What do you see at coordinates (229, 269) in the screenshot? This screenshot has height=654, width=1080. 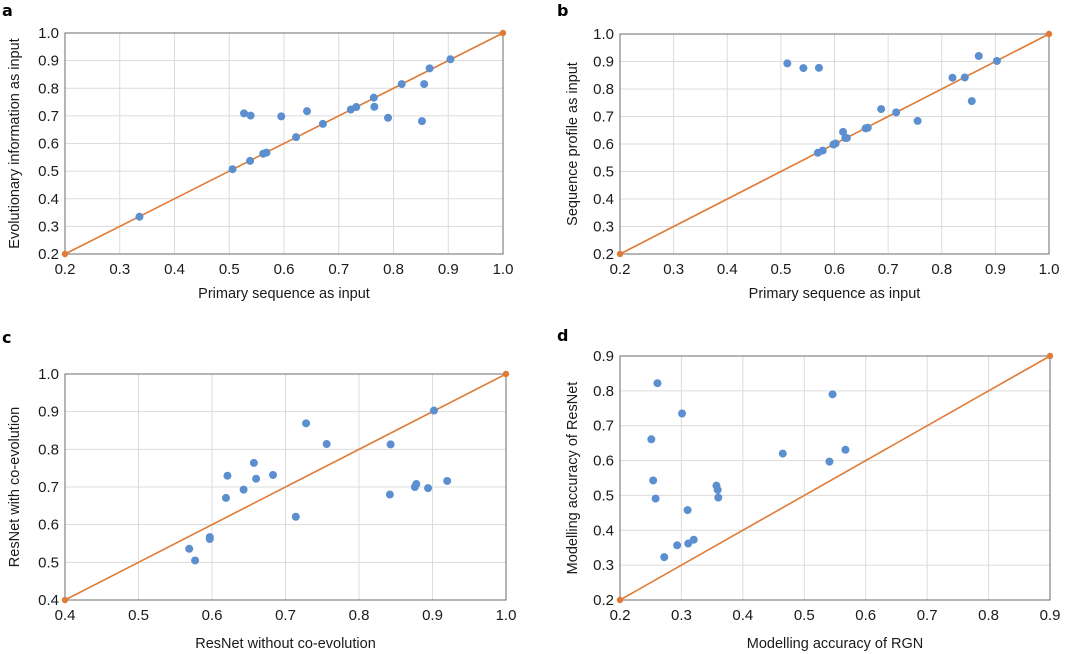 I see `x-tick-label: 0.5` at bounding box center [229, 269].